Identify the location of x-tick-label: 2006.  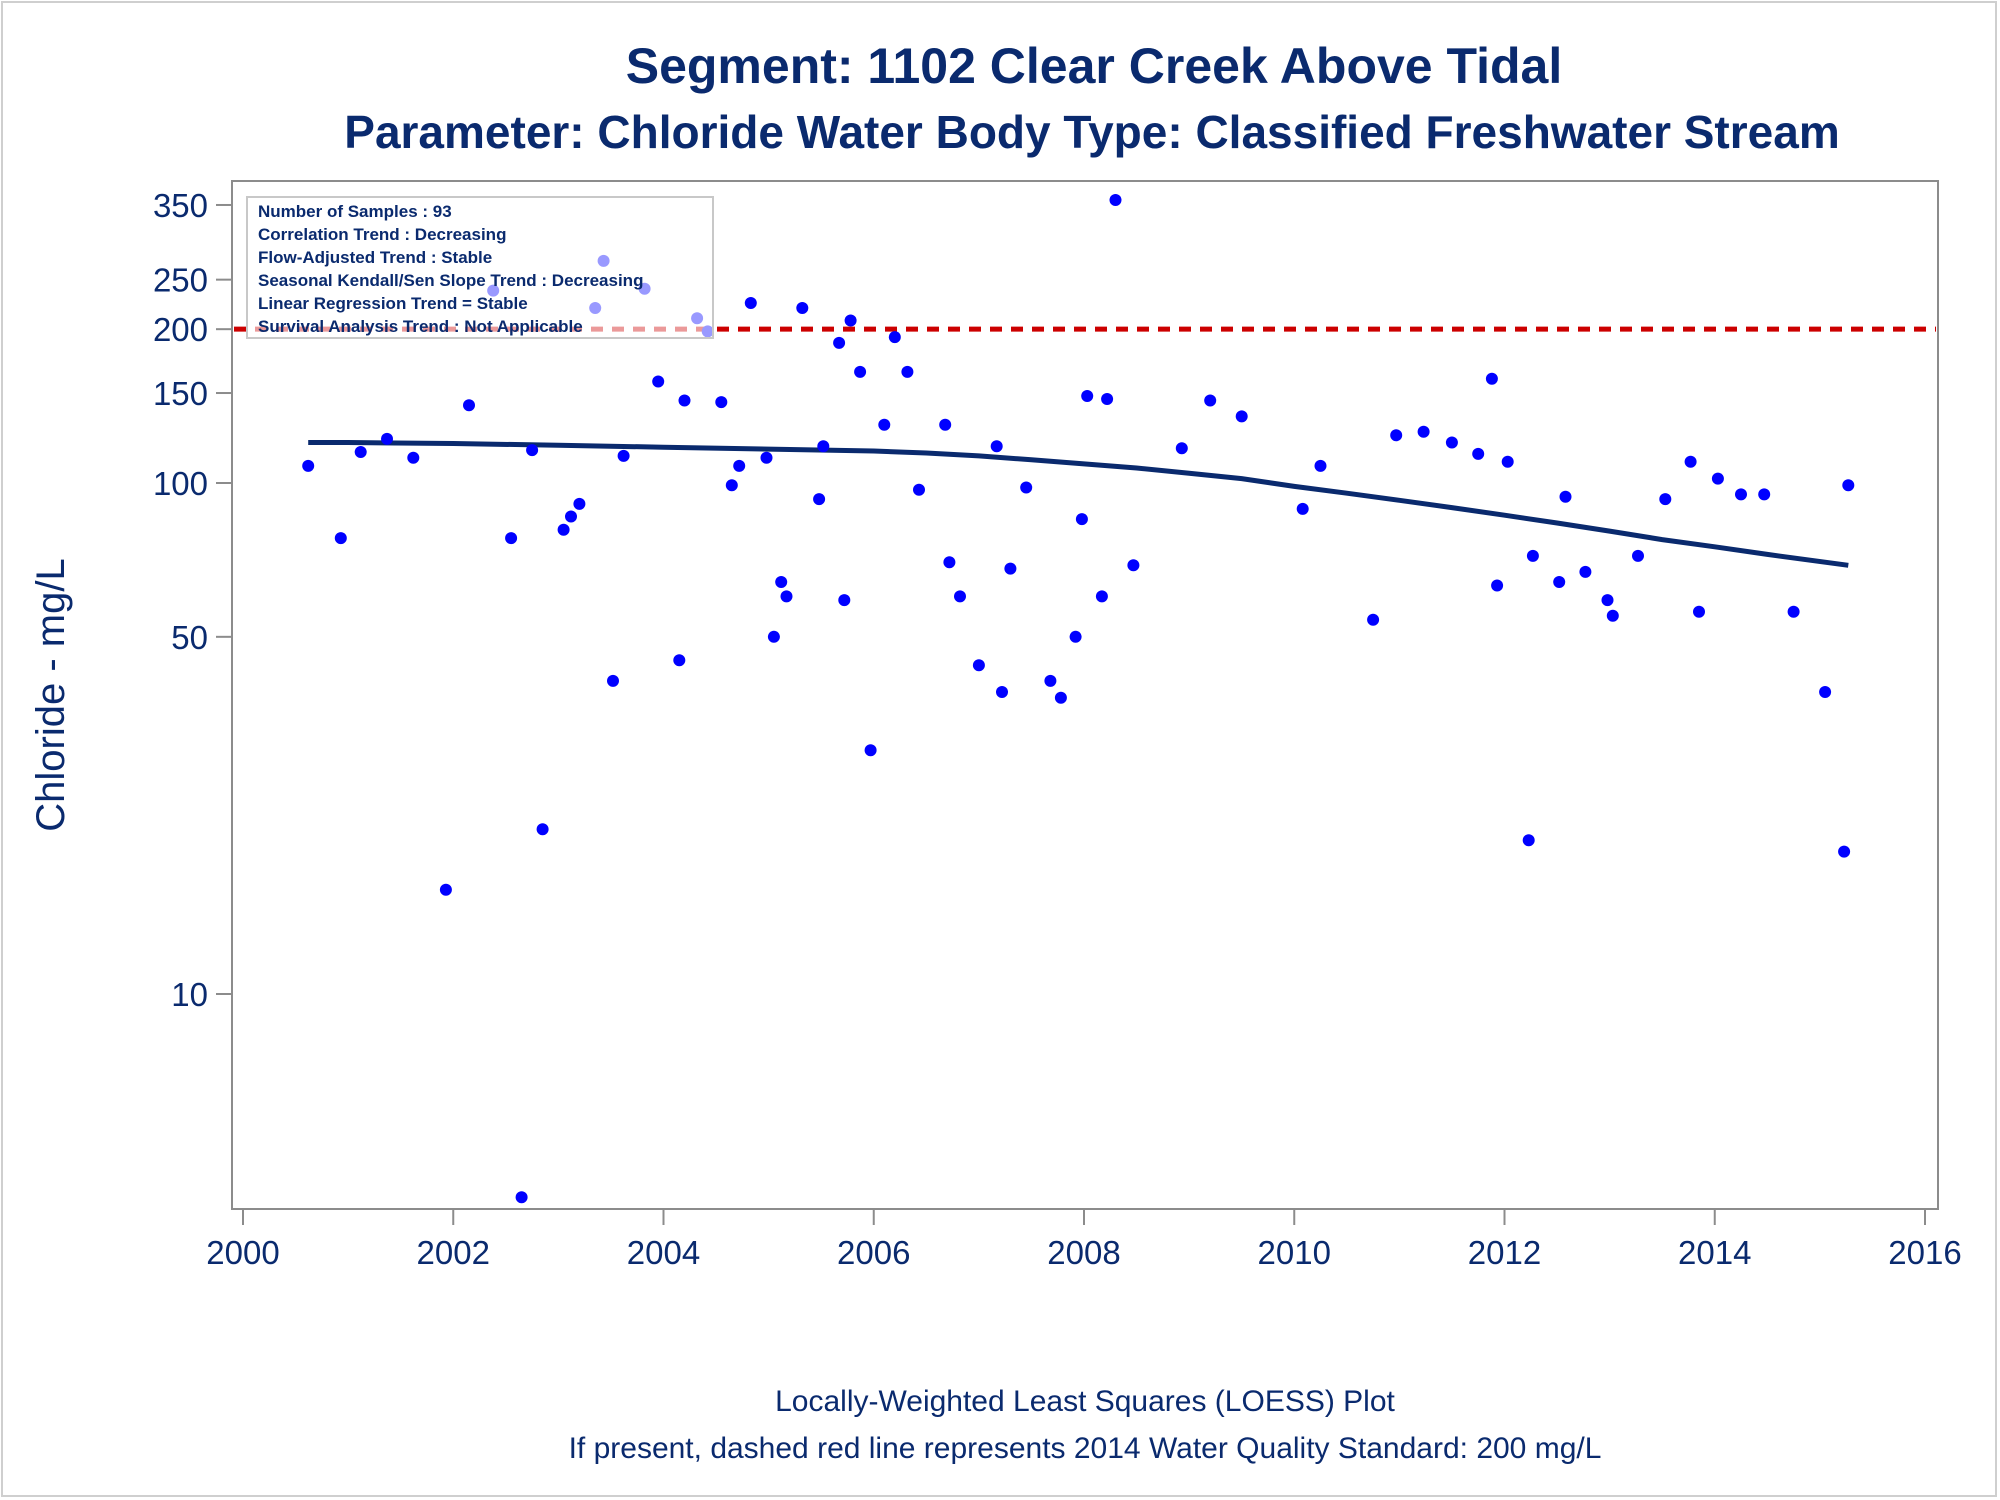
(873, 1252).